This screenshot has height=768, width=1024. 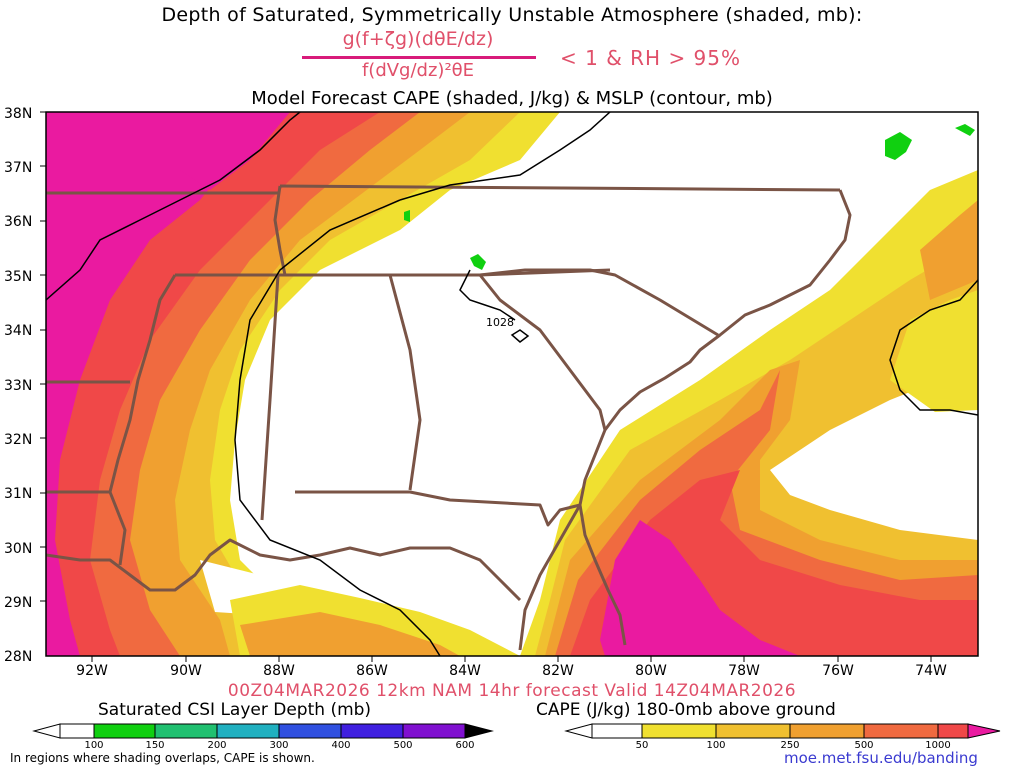 What do you see at coordinates (965, 130) in the screenshot?
I see `csi-patch-far-northeast` at bounding box center [965, 130].